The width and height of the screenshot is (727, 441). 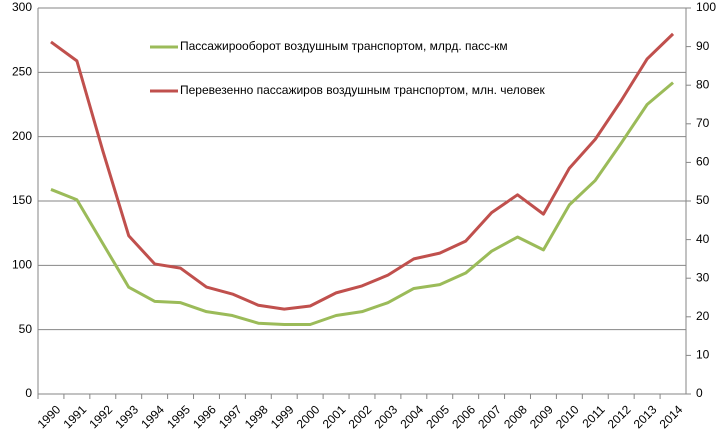 What do you see at coordinates (49, 416) in the screenshot?
I see `x-tick-label: 1990` at bounding box center [49, 416].